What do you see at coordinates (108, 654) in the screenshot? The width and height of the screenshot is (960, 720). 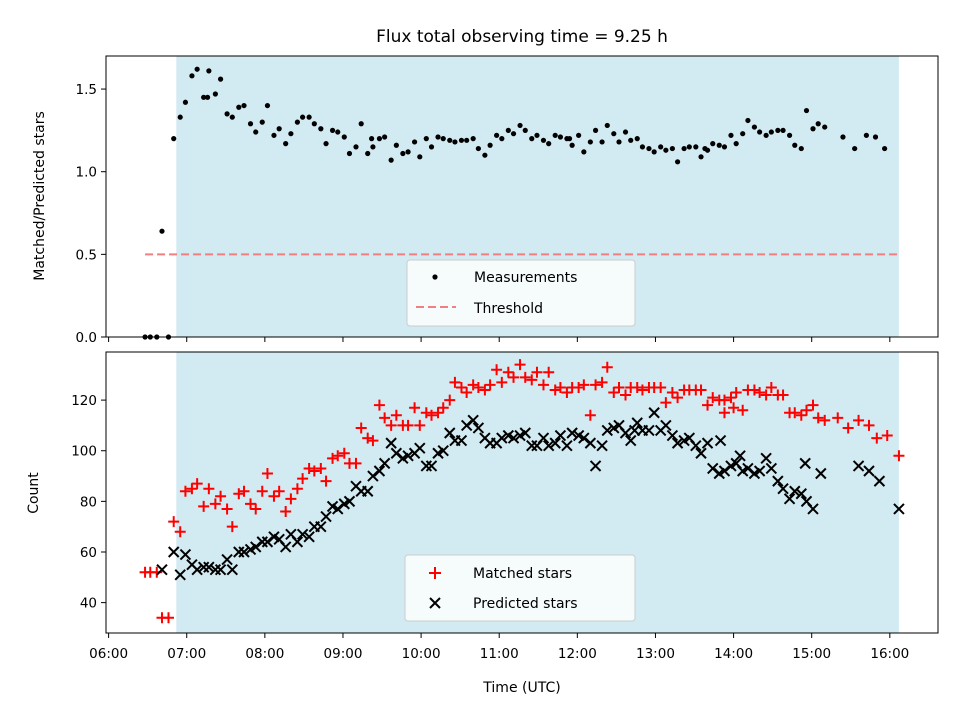 I see `x-tick-label: 06:00` at bounding box center [108, 654].